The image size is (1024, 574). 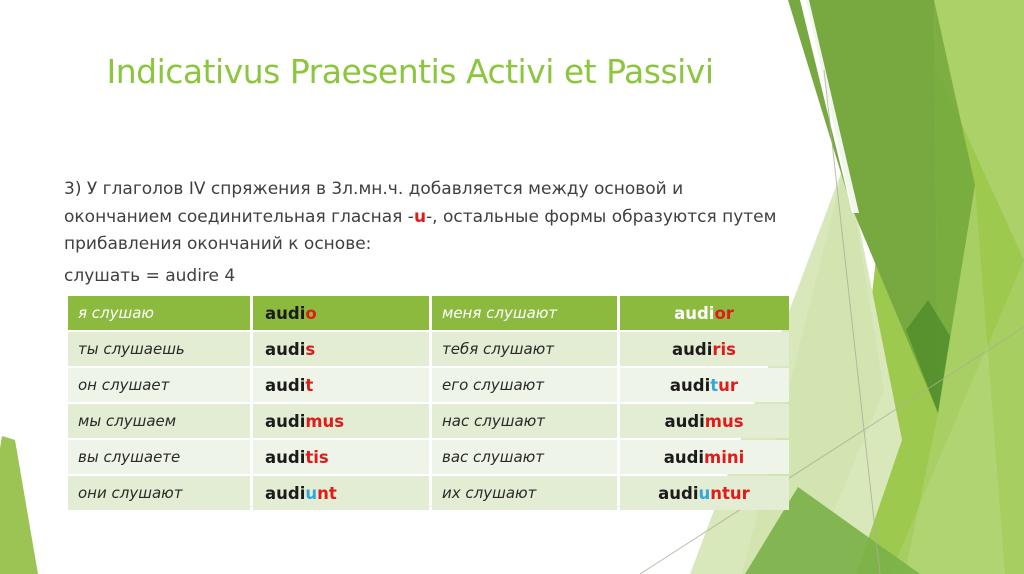 What do you see at coordinates (341, 493) in the screenshot?
I see `latin-cell: audiunt` at bounding box center [341, 493].